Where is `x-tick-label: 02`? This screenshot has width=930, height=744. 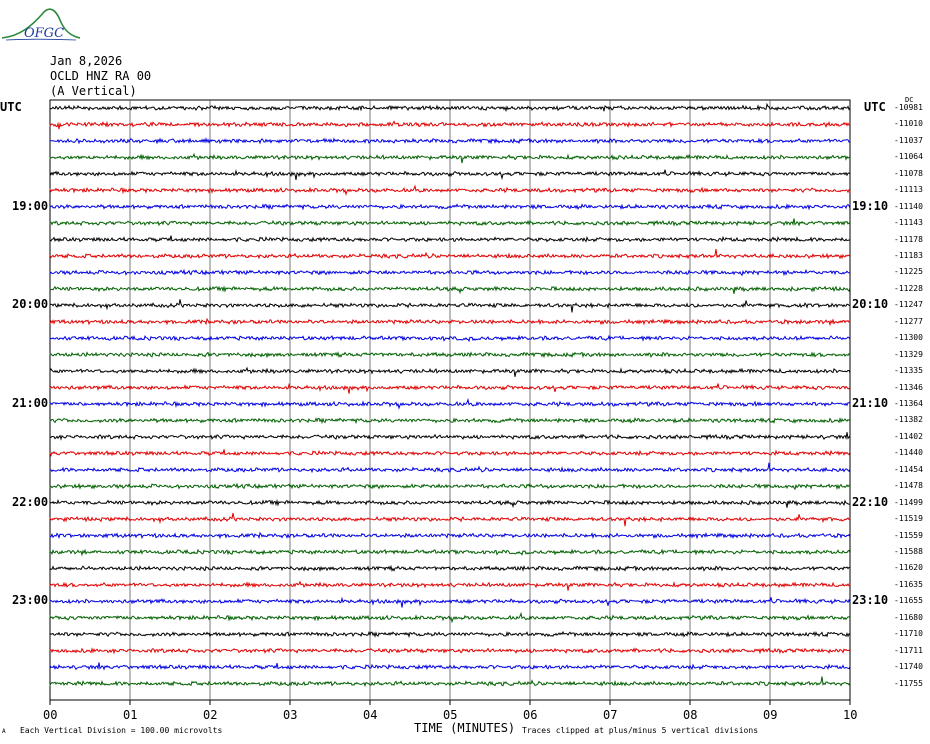
x-tick-label: 02 is located at coordinates (210, 715).